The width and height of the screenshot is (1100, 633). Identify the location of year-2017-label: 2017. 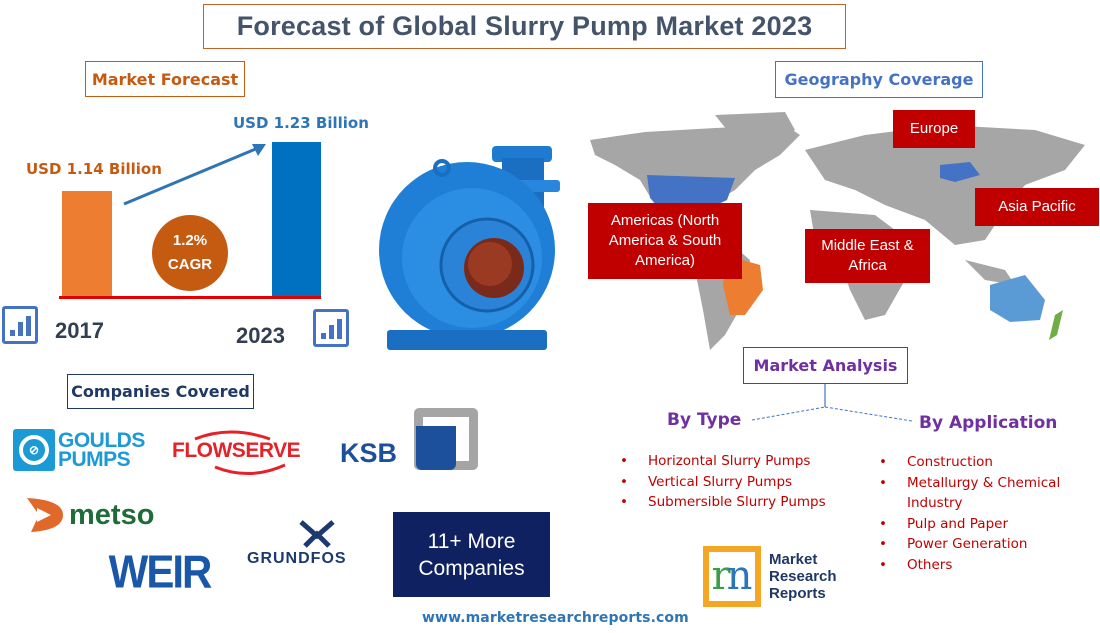
(79, 330).